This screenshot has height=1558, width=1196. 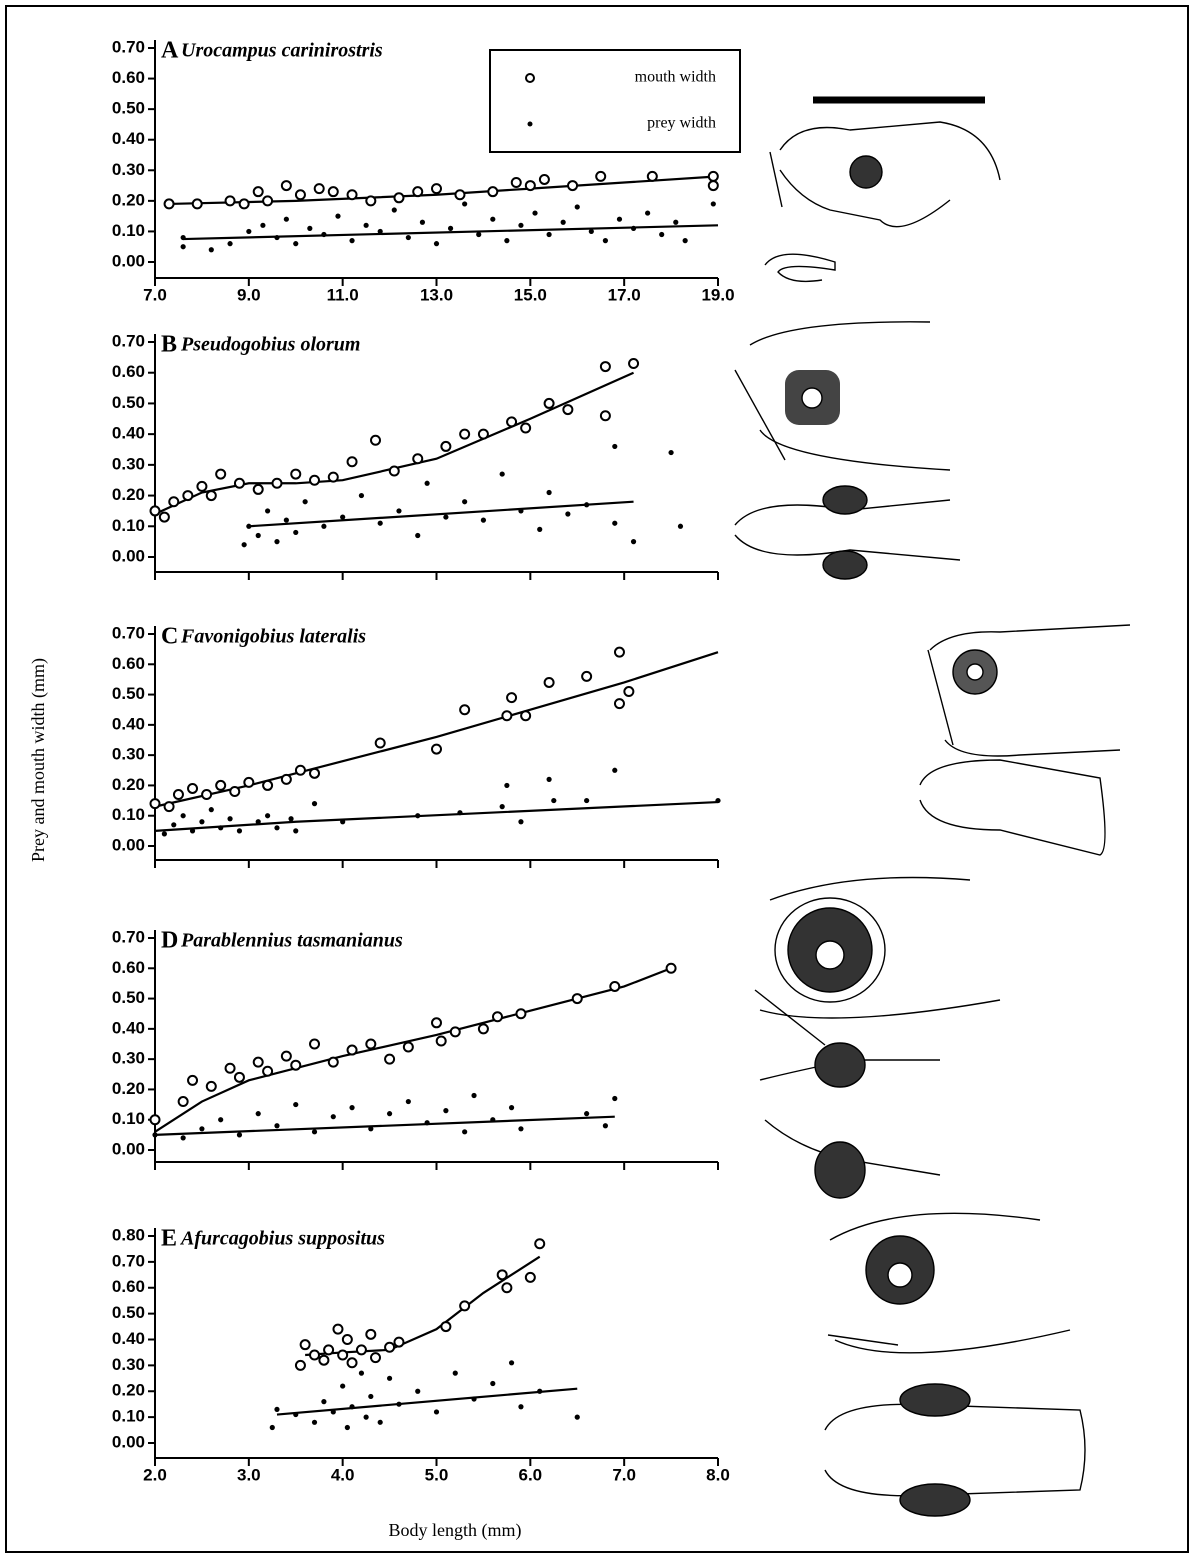 I want to click on y-tick-label: 0.50, so click(x=128, y=997).